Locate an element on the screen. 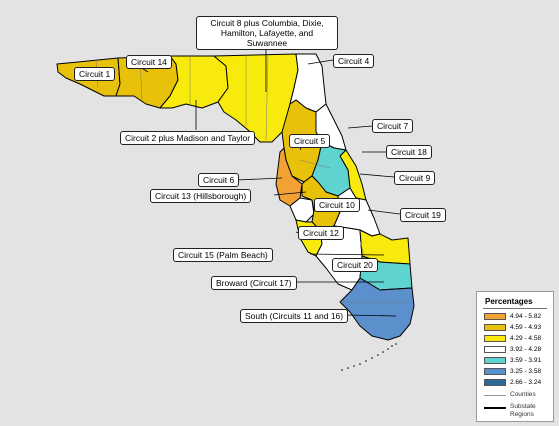  legend-regions-label: Substate Regions is located at coordinates (530, 411).